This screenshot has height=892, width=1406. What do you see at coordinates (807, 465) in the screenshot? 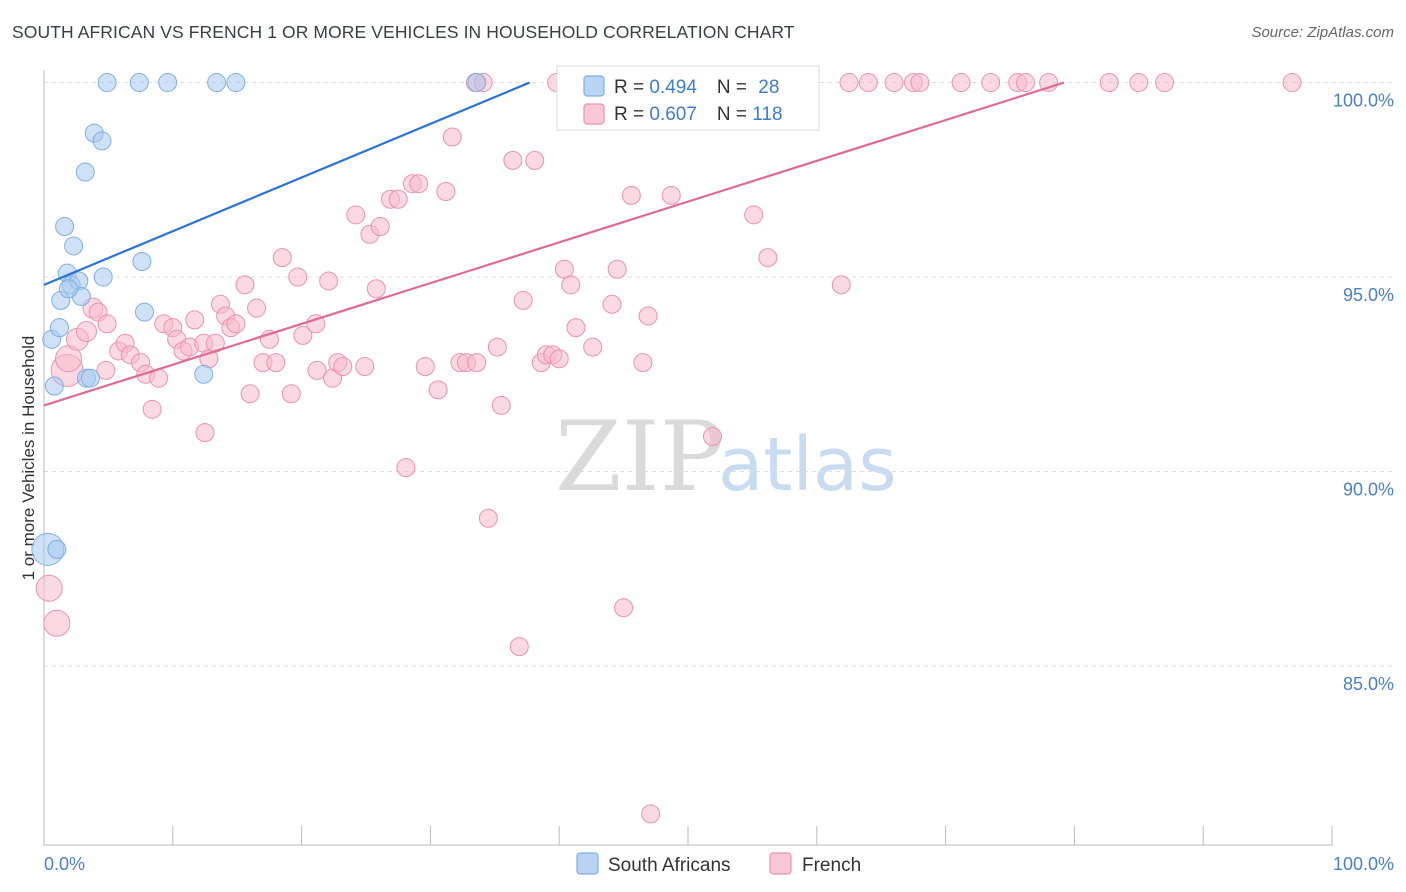
I see `watermark-atlas: atlas` at bounding box center [807, 465].